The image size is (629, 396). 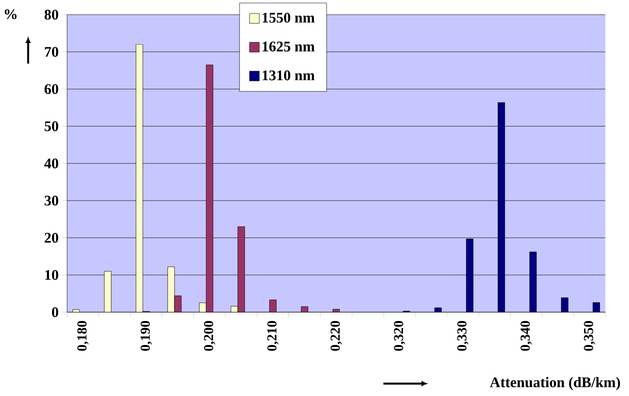 I want to click on legend-label: 1310 nm, so click(x=288, y=75).